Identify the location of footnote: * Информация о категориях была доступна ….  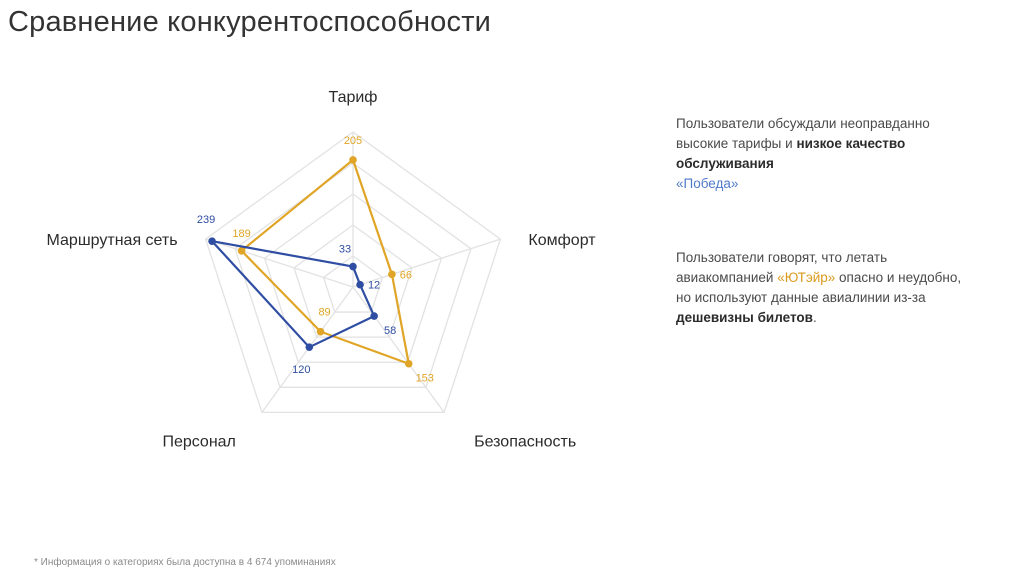
(185, 562).